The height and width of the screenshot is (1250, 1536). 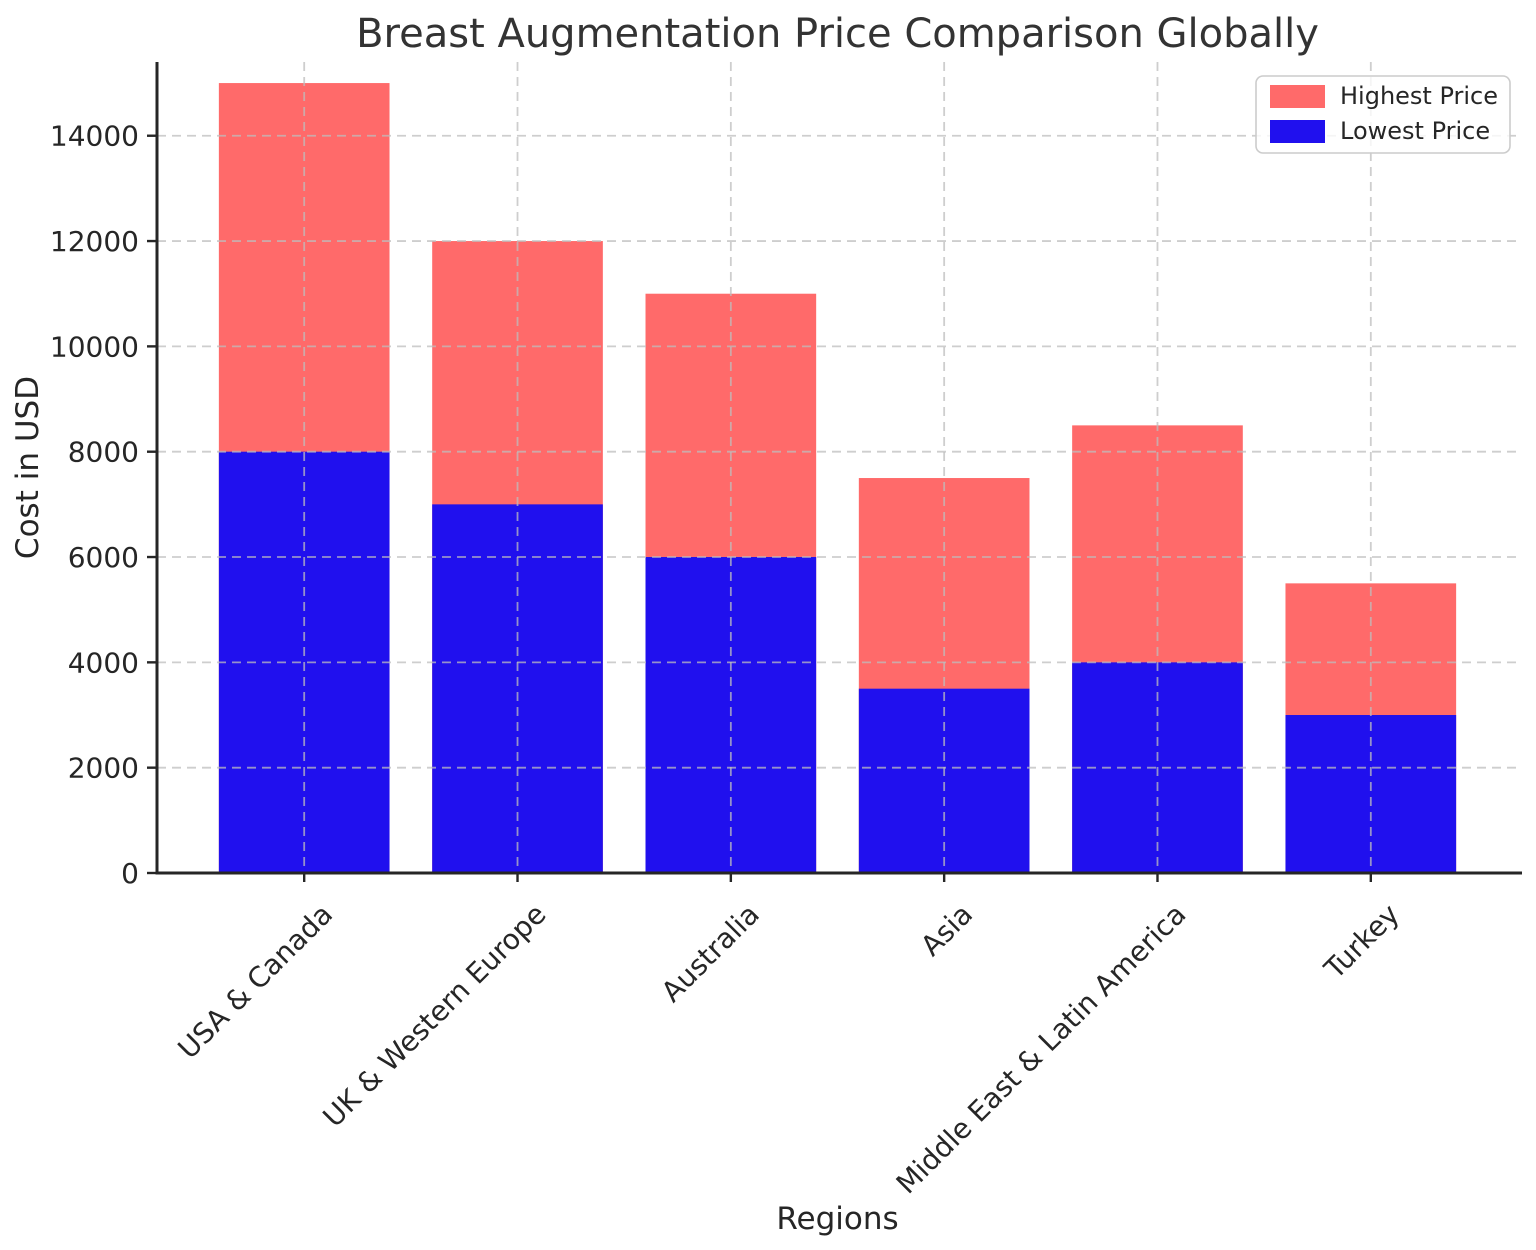 I want to click on legend: Highest Price Lowest Price, so click(x=1383, y=114).